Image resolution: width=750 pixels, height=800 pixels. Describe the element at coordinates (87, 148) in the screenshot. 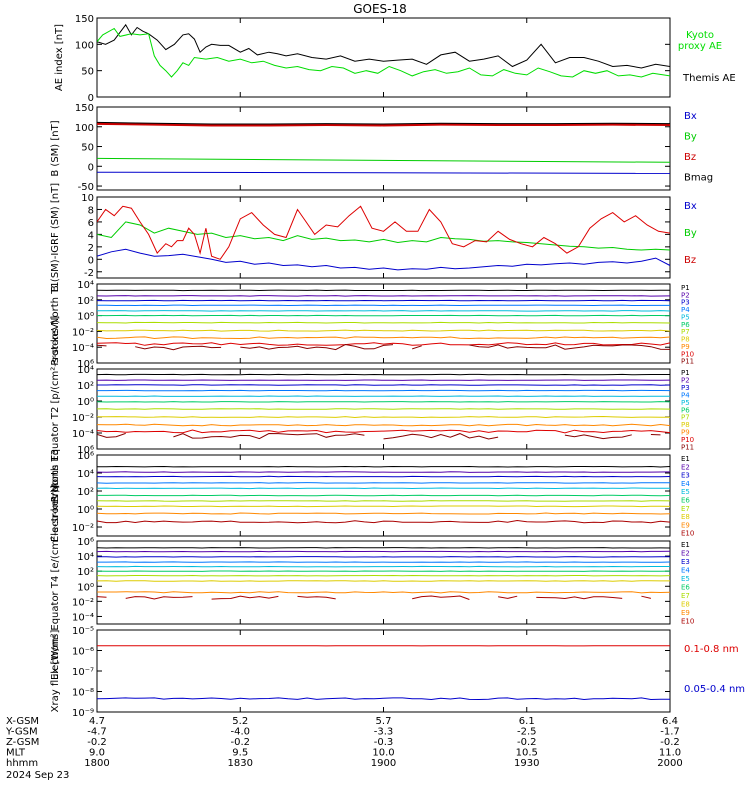

I see `y-tick-label: 50` at that location.